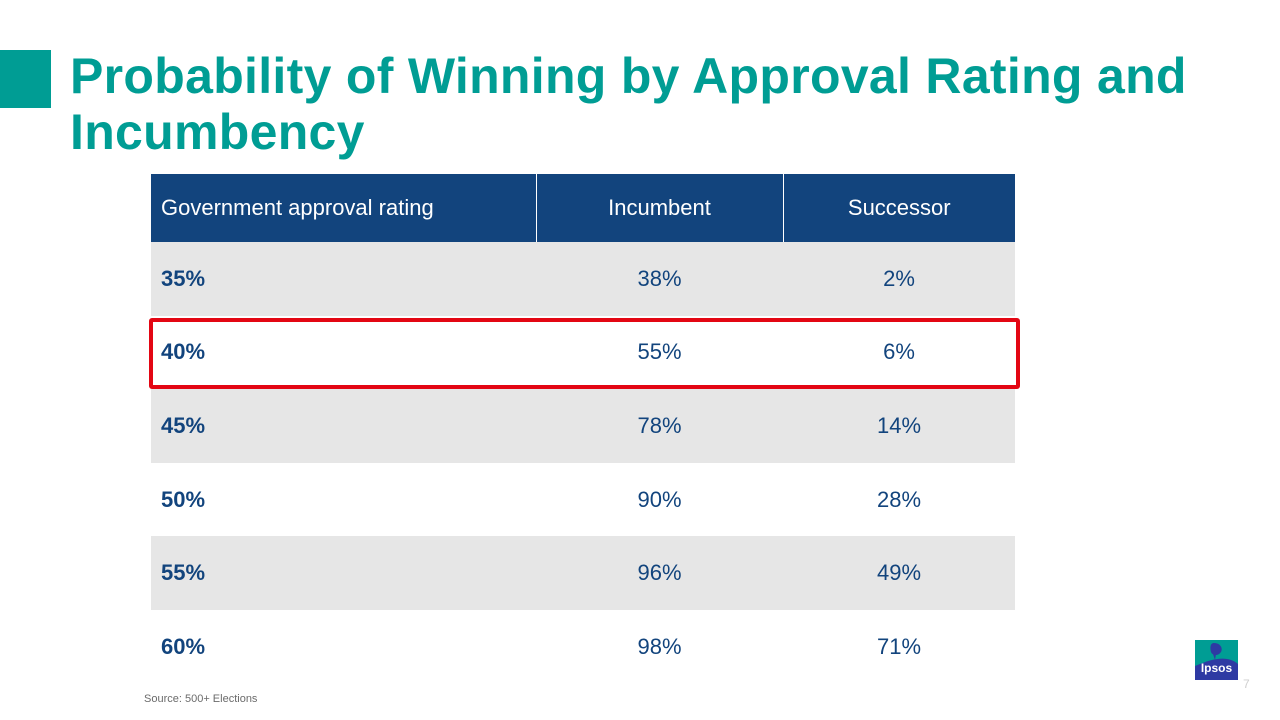  Describe the element at coordinates (659, 352) in the screenshot. I see `incumbent-cell: 55%` at that location.